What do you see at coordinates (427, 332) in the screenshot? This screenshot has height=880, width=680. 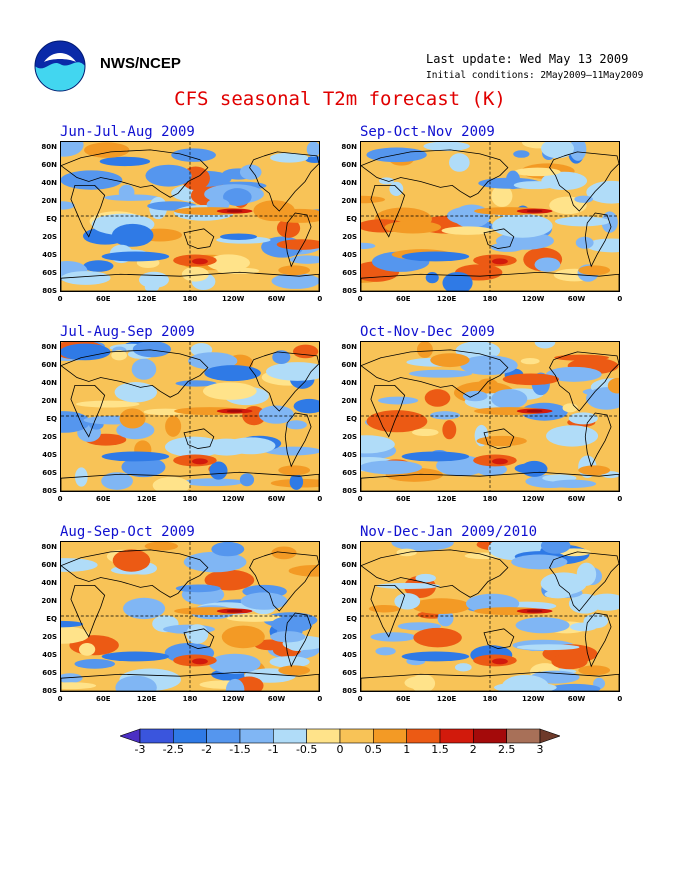 I see `panel-title: Oct-Nov-Dec 2009` at bounding box center [427, 332].